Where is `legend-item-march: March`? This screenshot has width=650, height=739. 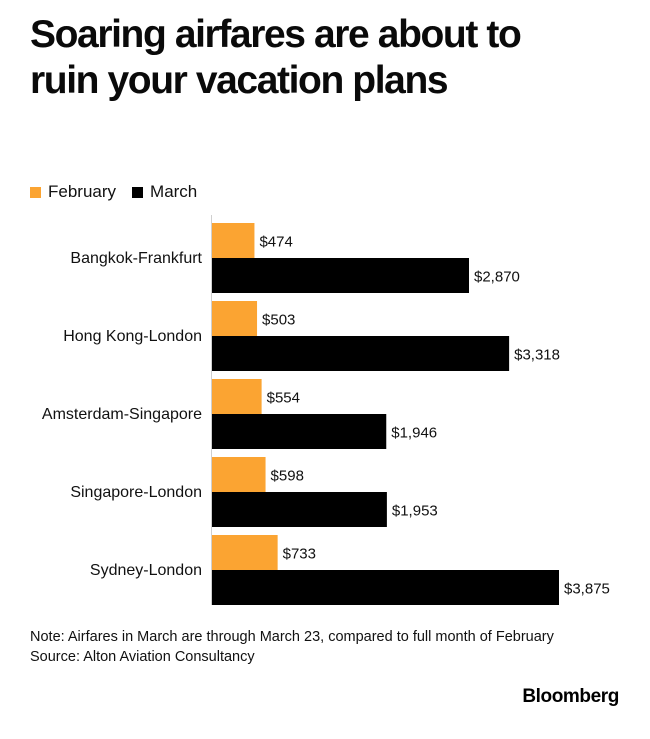
legend-item-march: March is located at coordinates (164, 192).